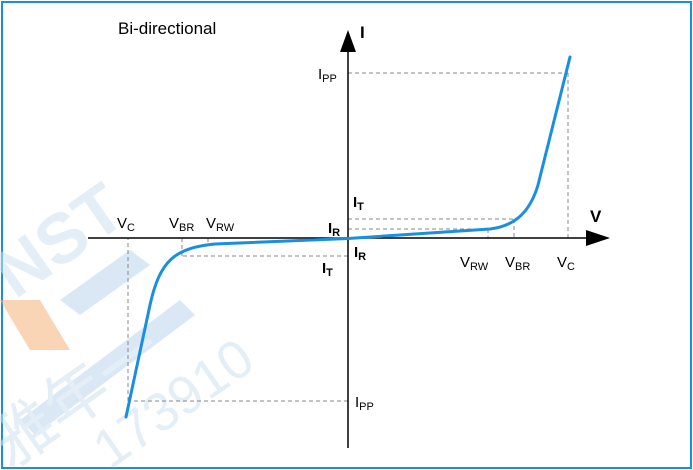  I want to click on current-axis-arrow-icon, so click(348, 41).